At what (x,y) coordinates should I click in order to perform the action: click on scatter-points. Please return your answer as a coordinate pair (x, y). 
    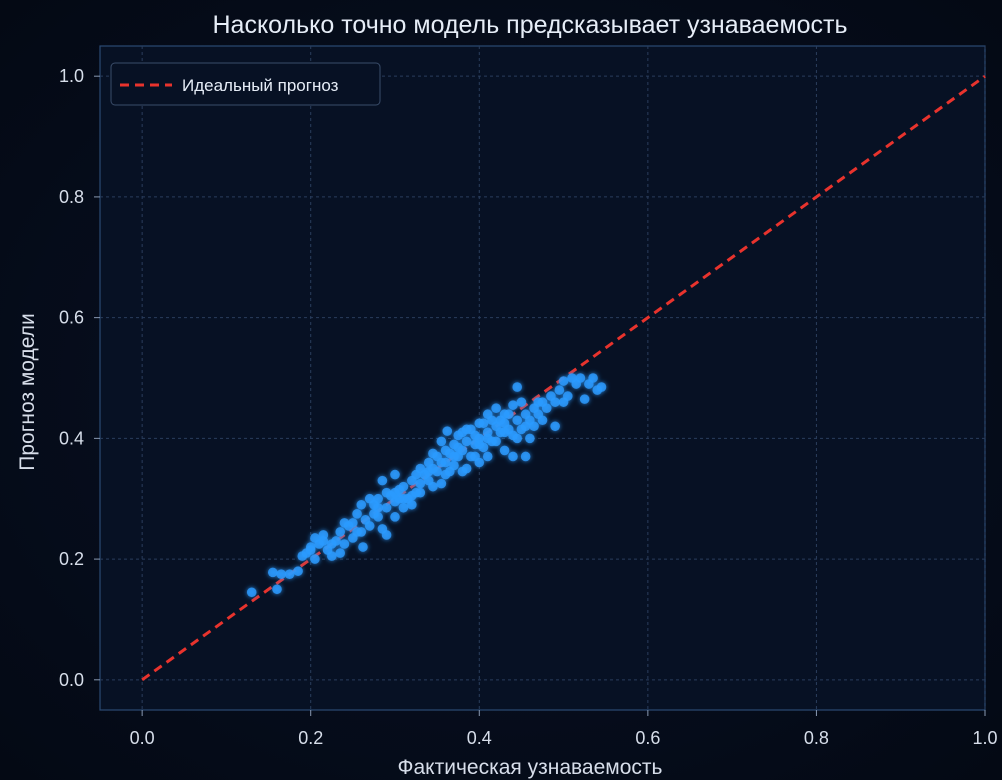
    Looking at the image, I should click on (426, 485).